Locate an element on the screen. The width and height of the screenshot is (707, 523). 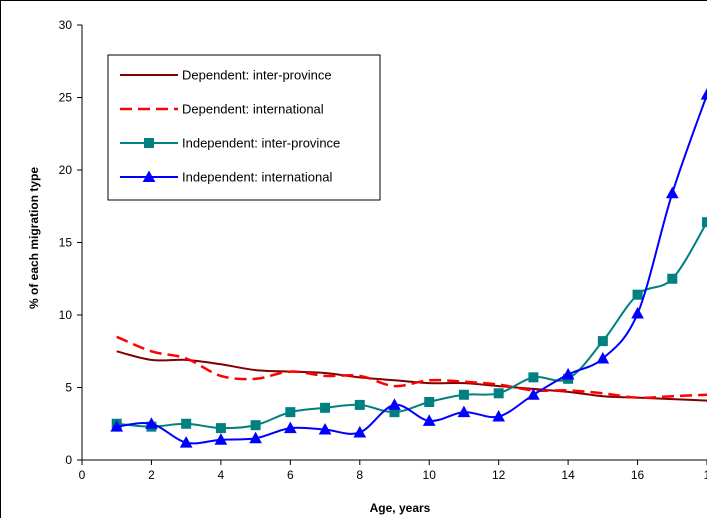
legend-label: Dependent: inter-province is located at coordinates (257, 75).